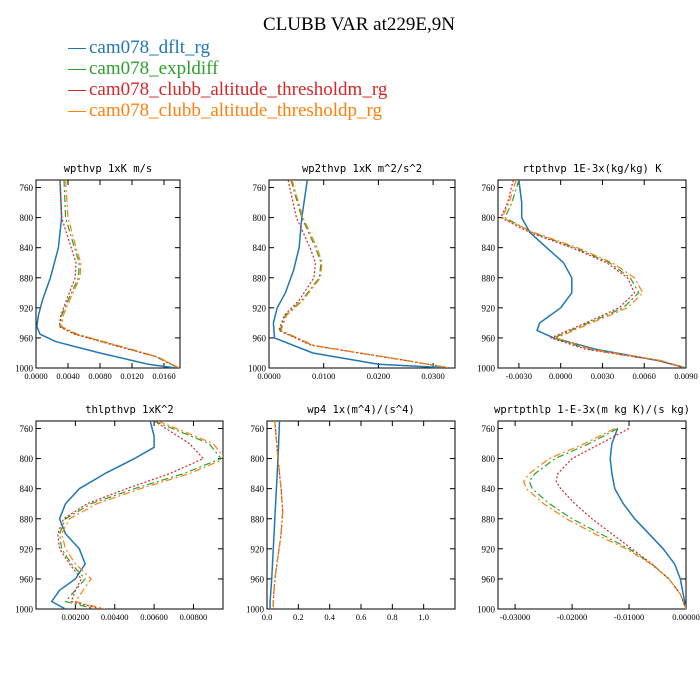  I want to click on x-tick-label: 0.0100, so click(323, 376).